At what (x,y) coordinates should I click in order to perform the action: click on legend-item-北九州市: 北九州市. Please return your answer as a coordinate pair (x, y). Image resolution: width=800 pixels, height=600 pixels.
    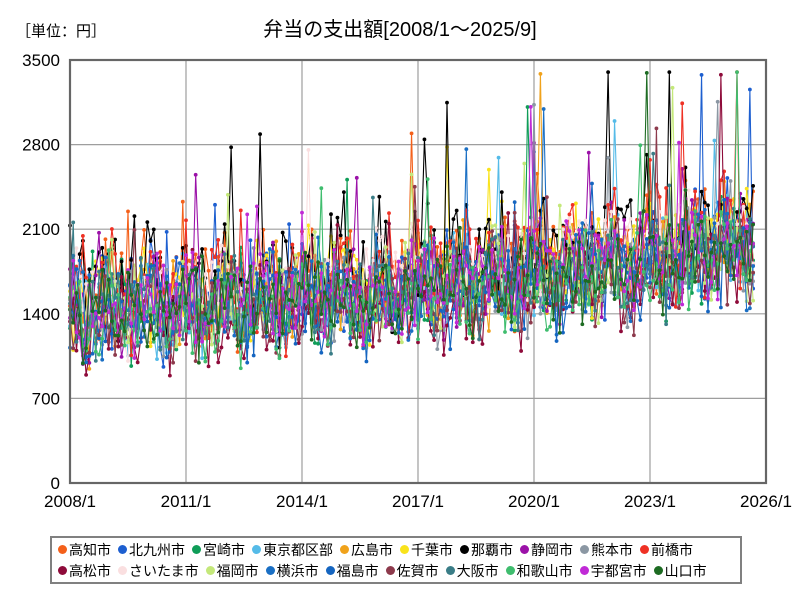
    Looking at the image, I should click on (151, 550).